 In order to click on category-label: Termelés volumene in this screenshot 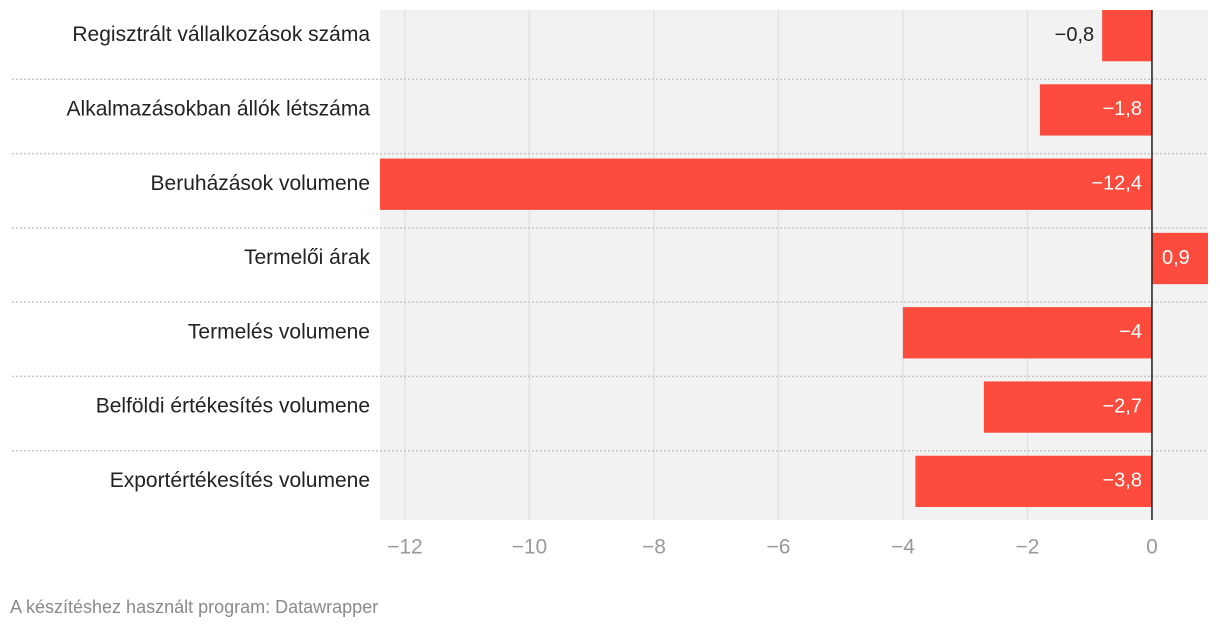, I will do `click(279, 331)`.